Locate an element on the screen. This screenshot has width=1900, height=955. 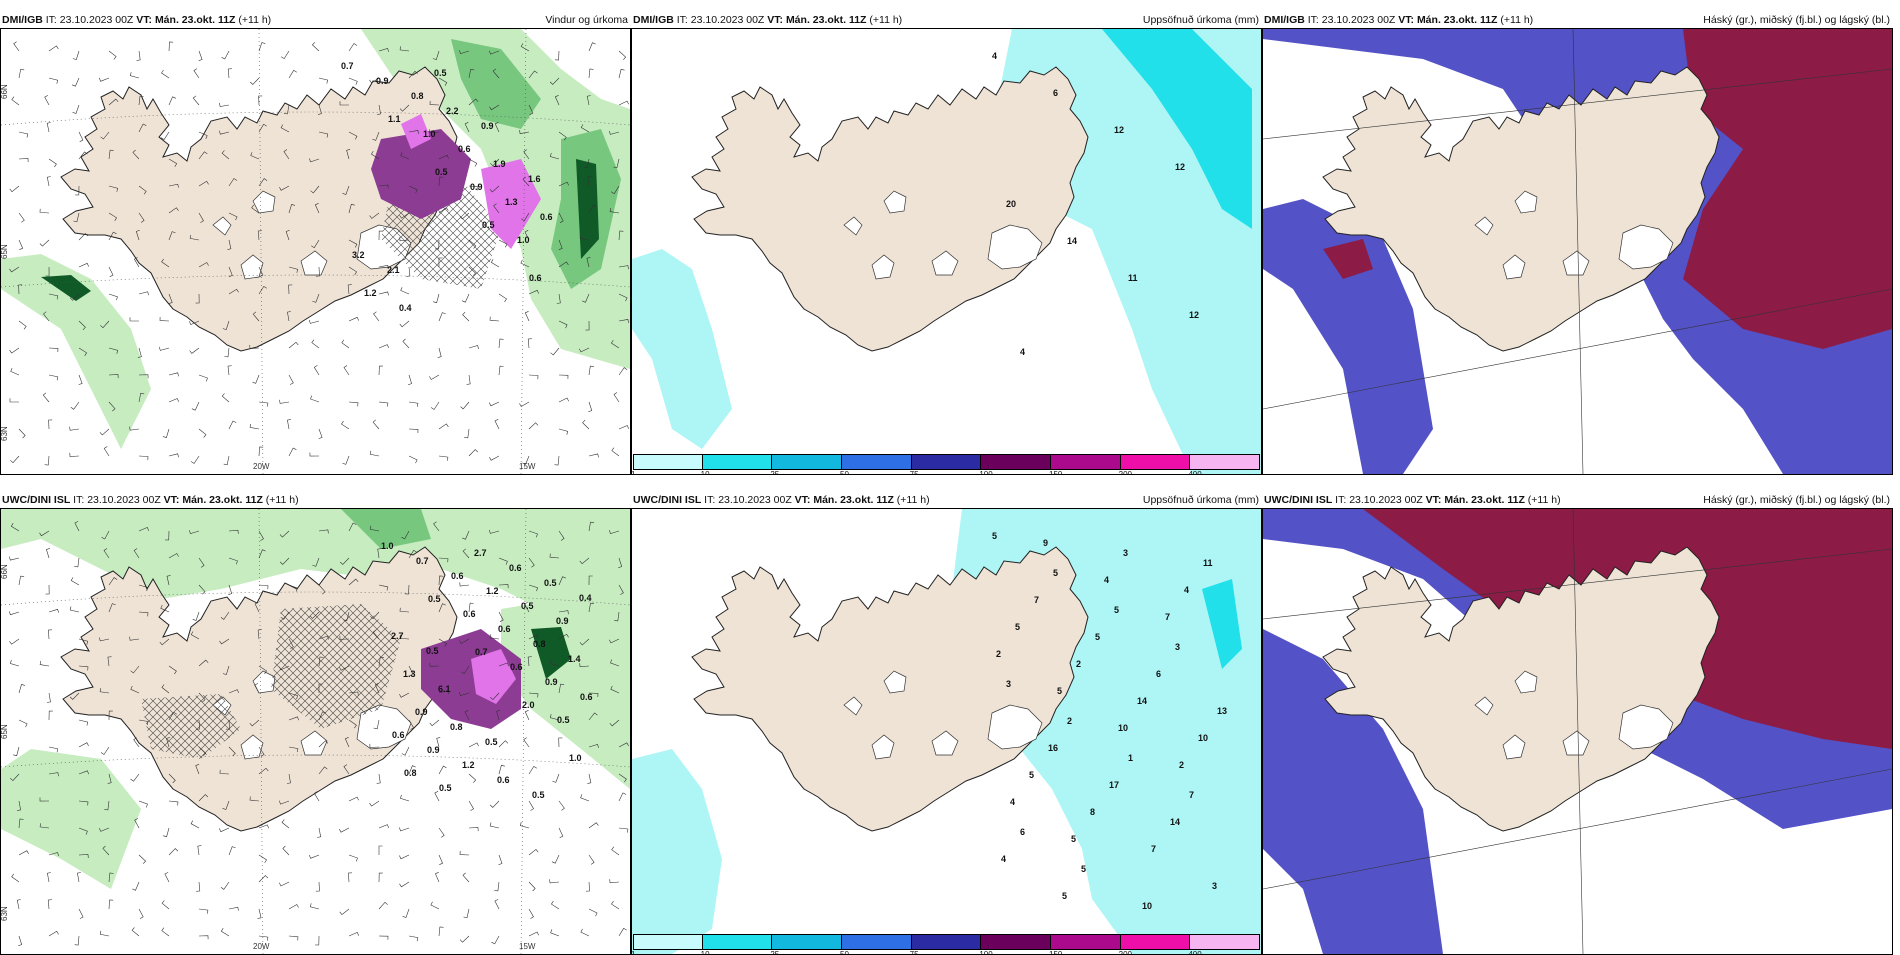
precip-shield is located at coordinates (315, 589).